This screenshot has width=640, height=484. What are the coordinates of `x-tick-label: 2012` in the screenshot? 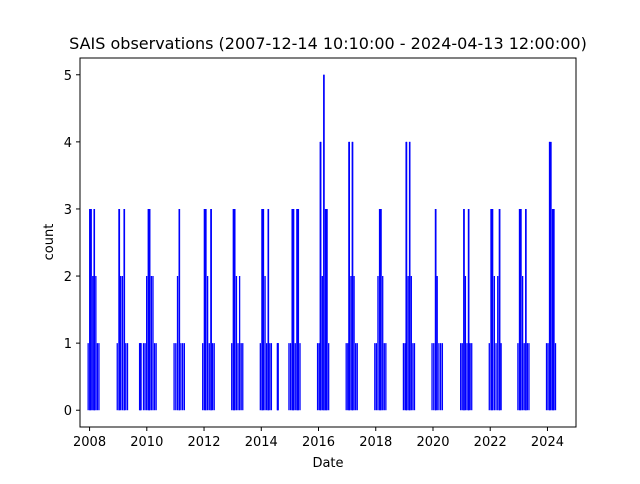 It's located at (203, 442).